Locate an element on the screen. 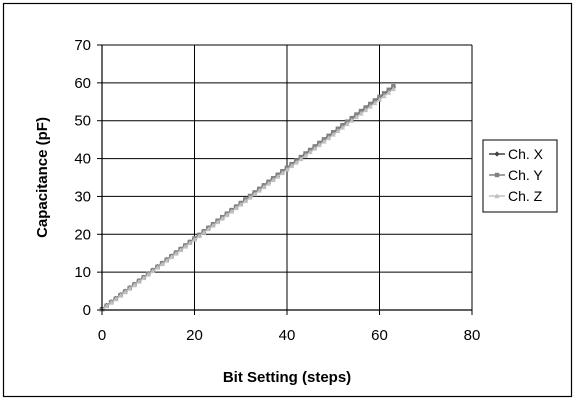 Image resolution: width=575 pixels, height=400 pixels. legend-label-0: Ch. X is located at coordinates (526, 154).